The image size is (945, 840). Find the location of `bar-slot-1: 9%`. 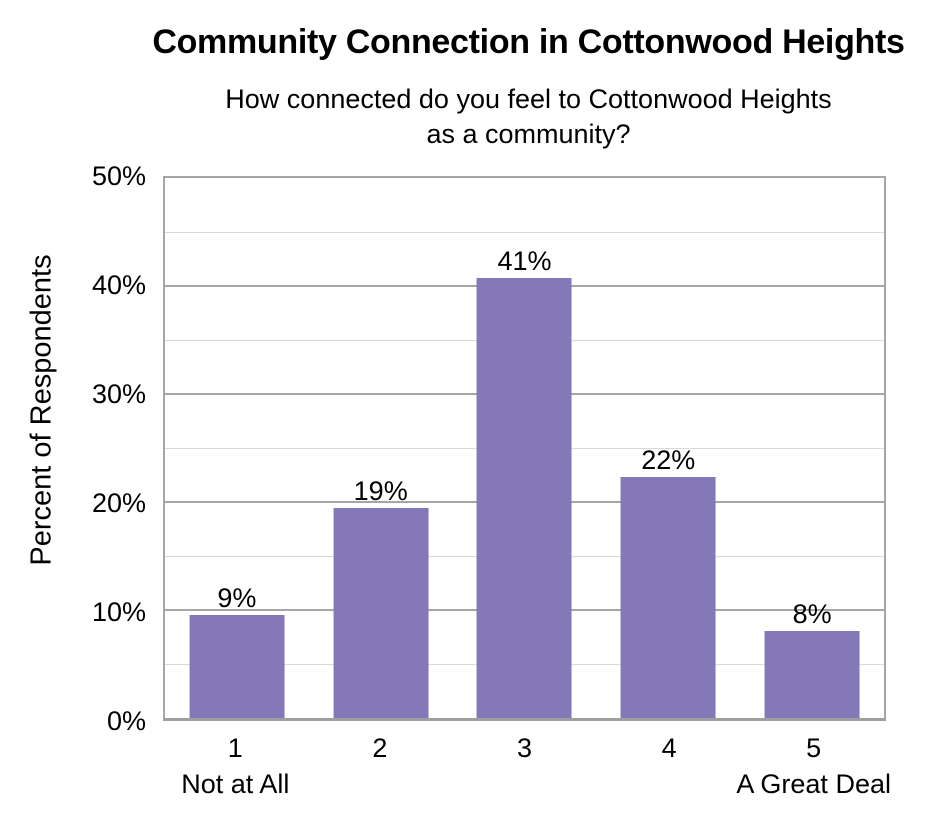

bar-slot-1: 9% is located at coordinates (237, 448).